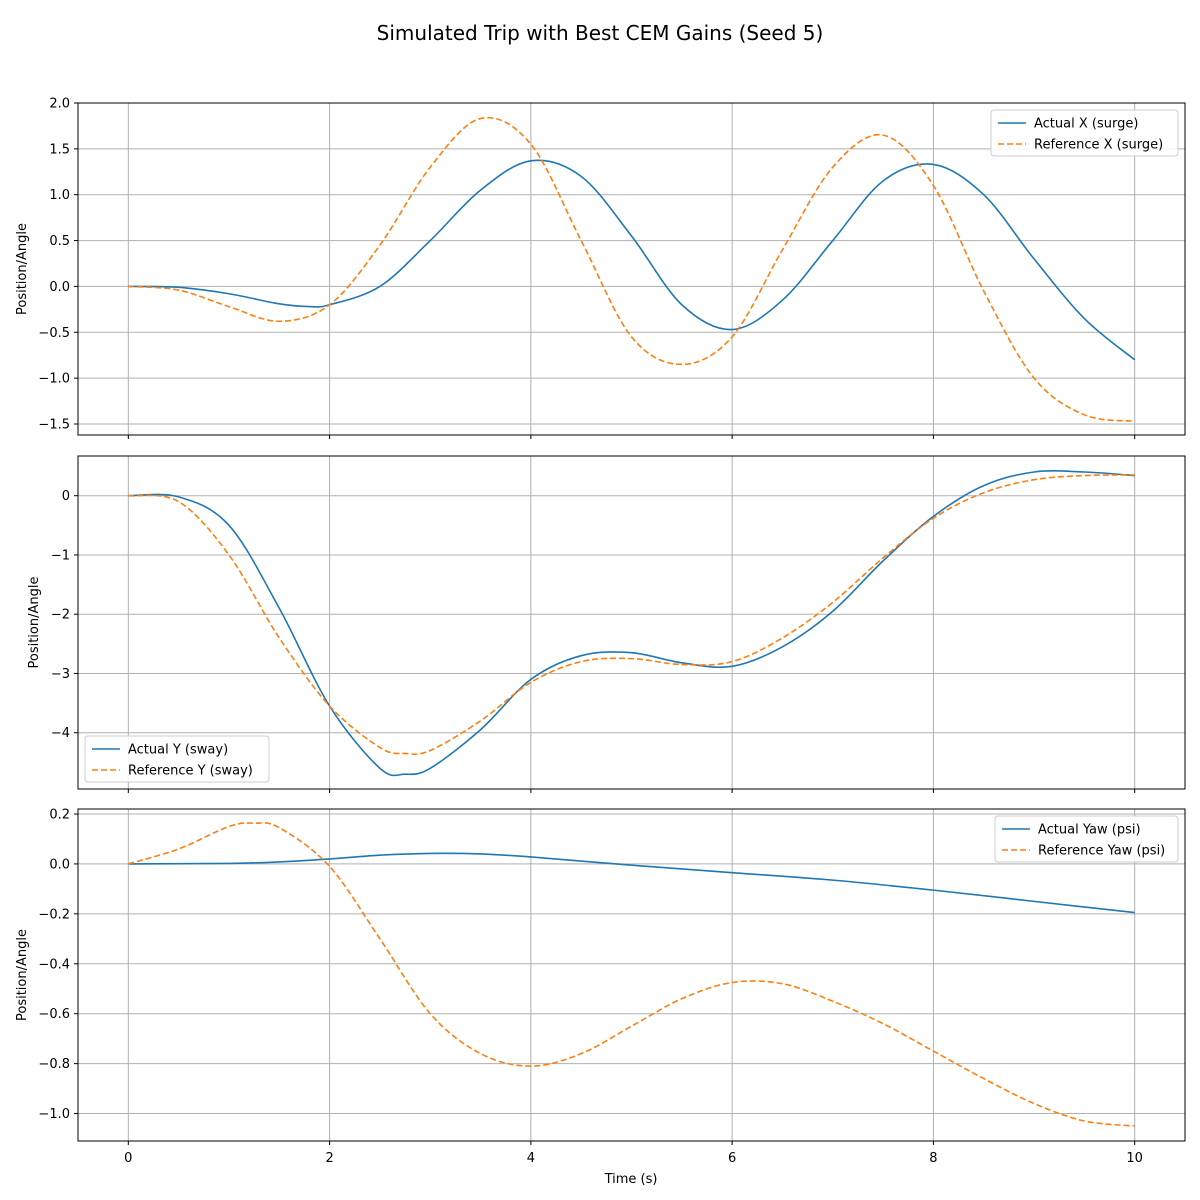  I want to click on y-tick-label: 1.0, so click(59, 195).